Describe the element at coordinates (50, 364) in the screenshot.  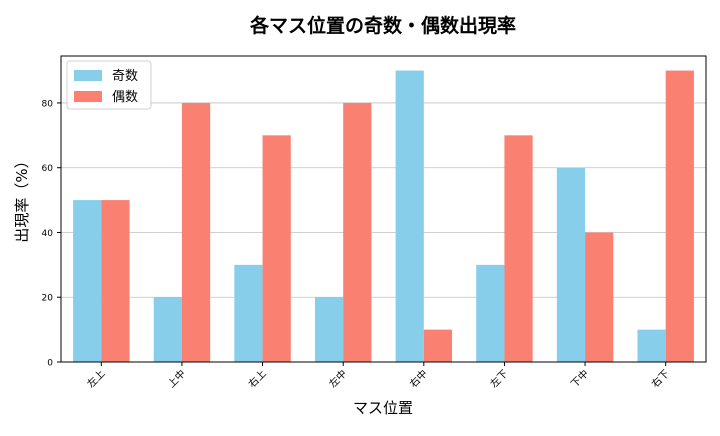
I see `y-tick-label: 0` at that location.